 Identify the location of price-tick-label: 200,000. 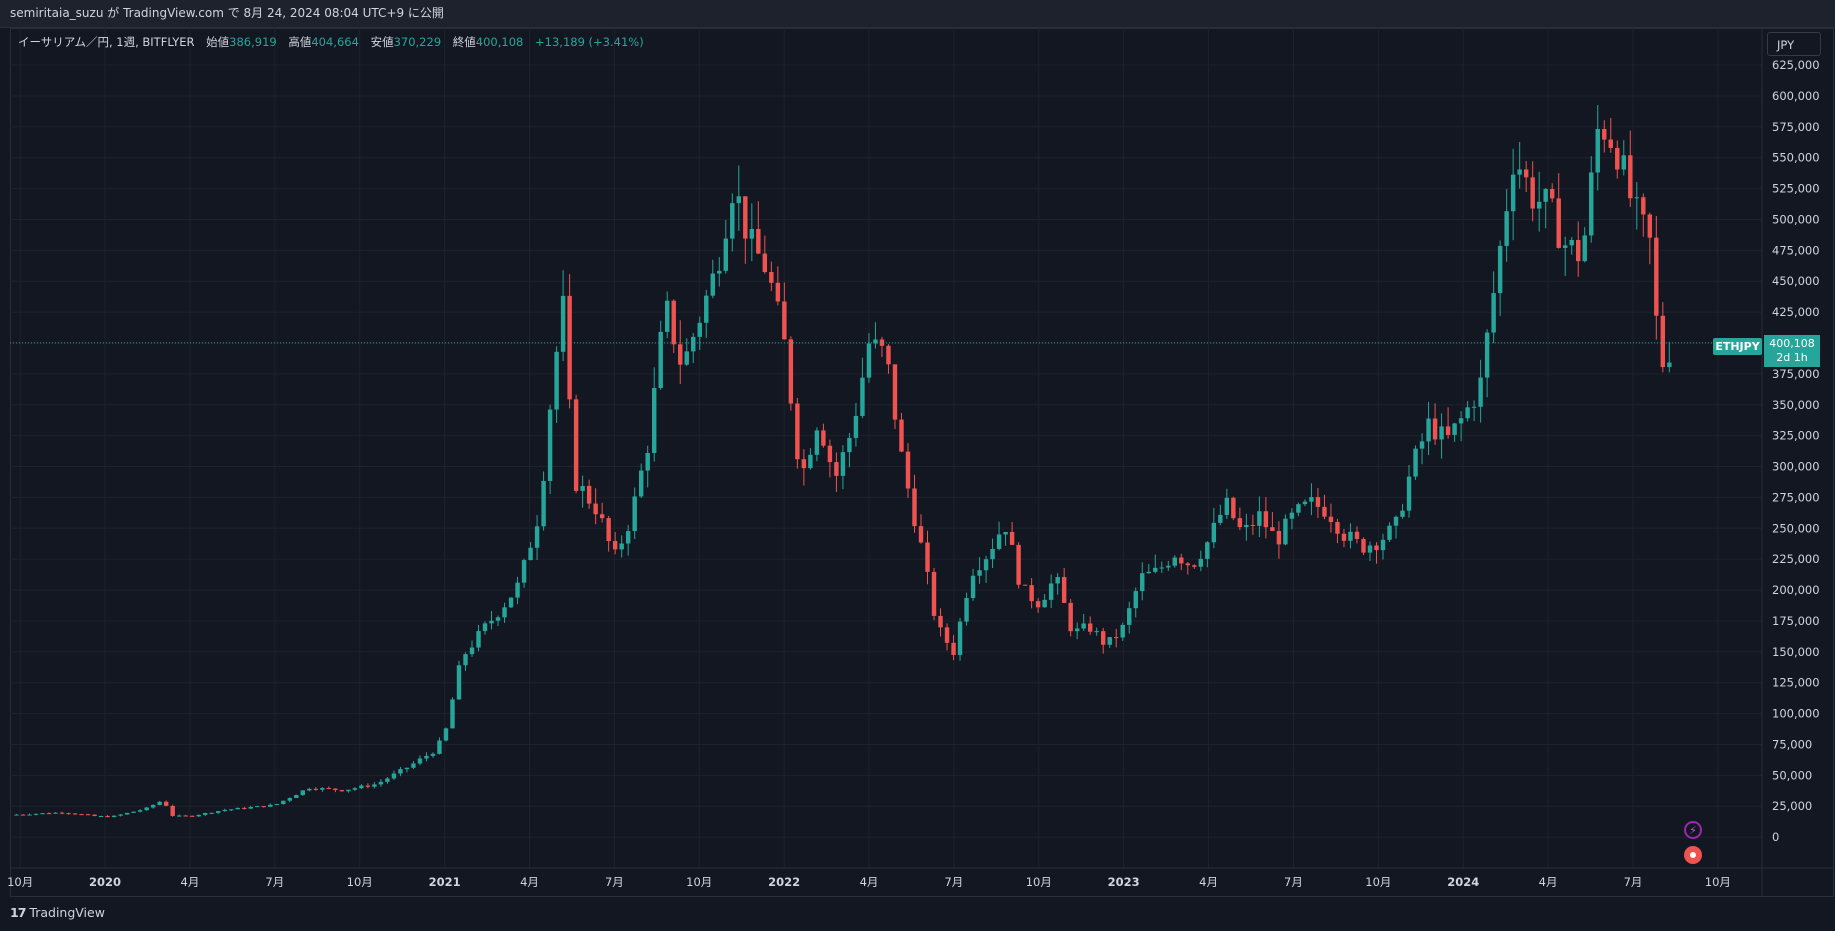
(1796, 590).